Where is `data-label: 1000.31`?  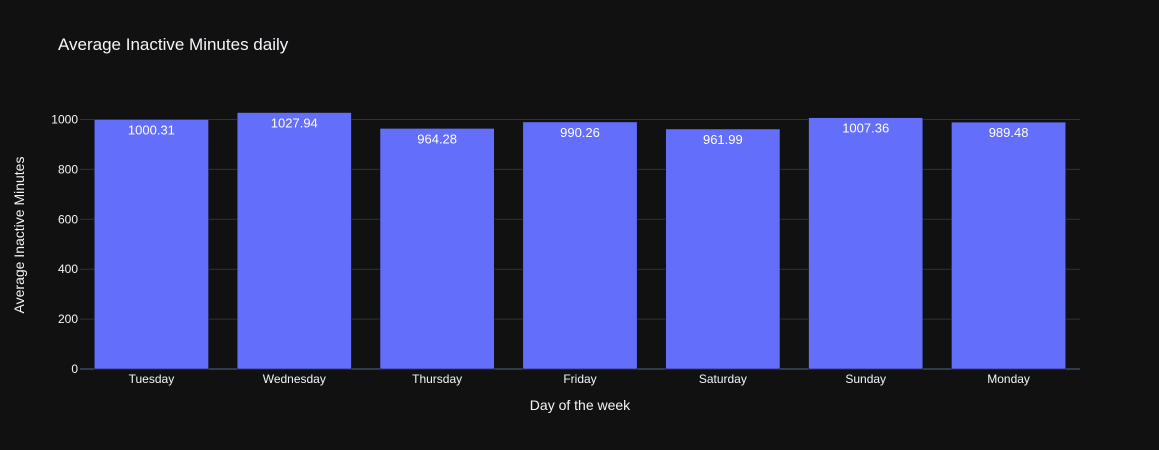
data-label: 1000.31 is located at coordinates (151, 129).